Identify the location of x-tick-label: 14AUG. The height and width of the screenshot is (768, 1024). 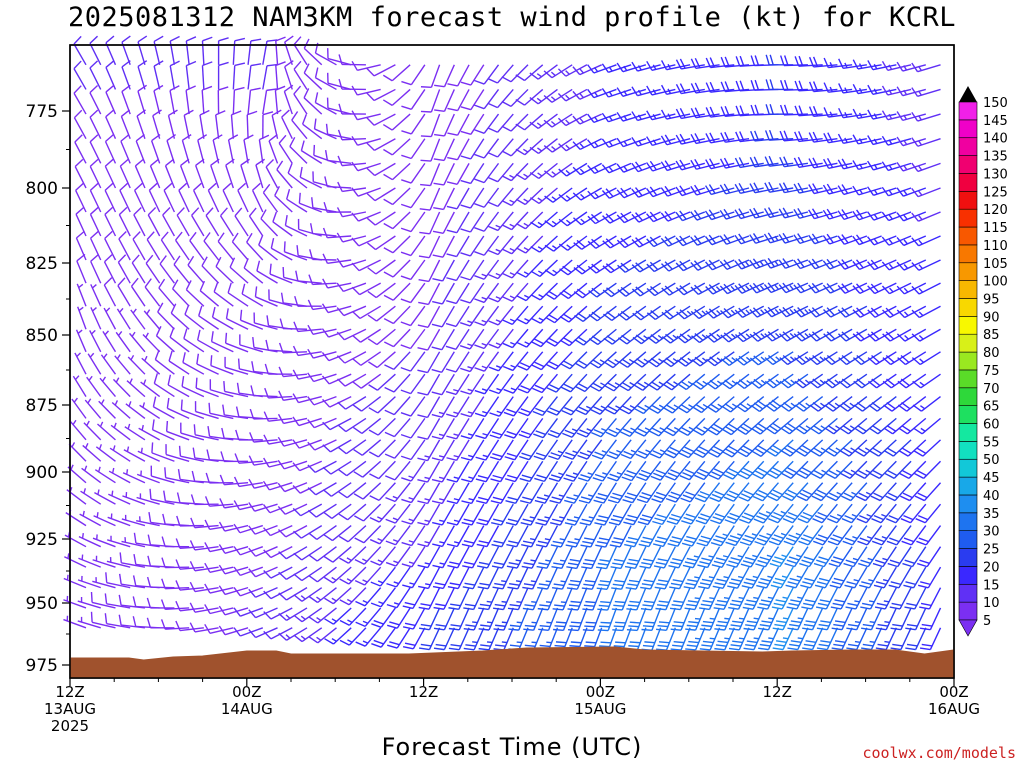
(247, 709).